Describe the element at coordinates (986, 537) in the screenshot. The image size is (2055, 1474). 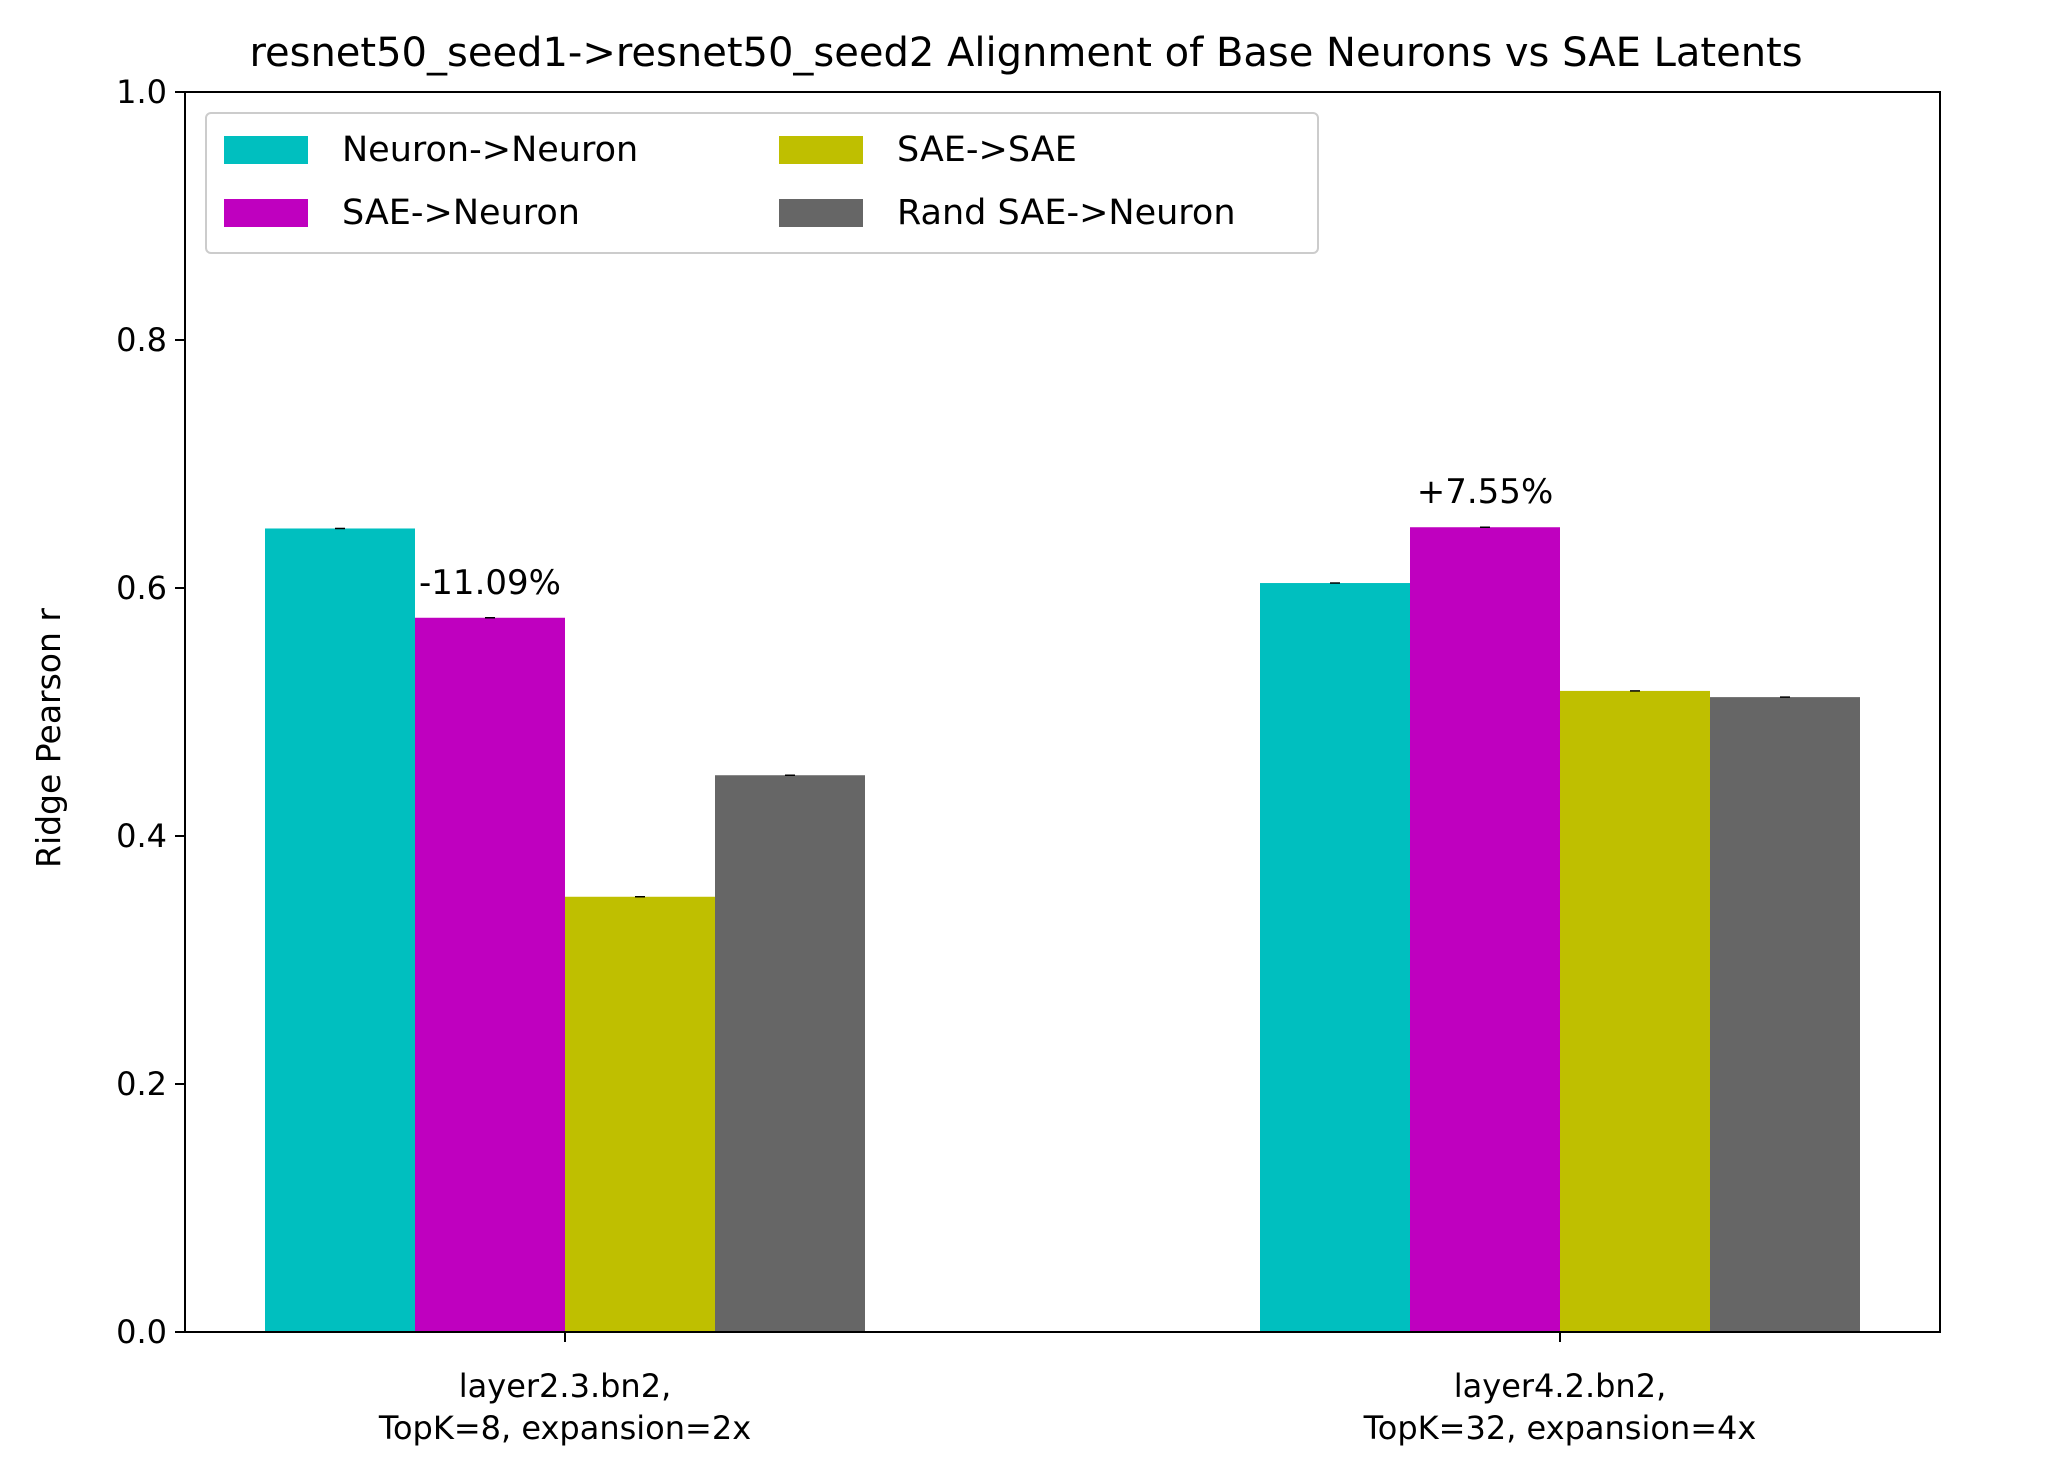
I see `annotations-group: -11.09% +7.55%` at that location.